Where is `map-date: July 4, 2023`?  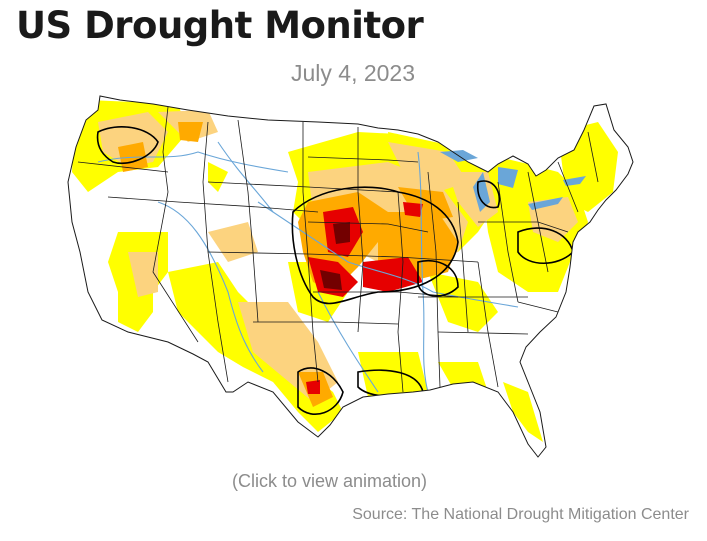
map-date: July 4, 2023 is located at coordinates (353, 73).